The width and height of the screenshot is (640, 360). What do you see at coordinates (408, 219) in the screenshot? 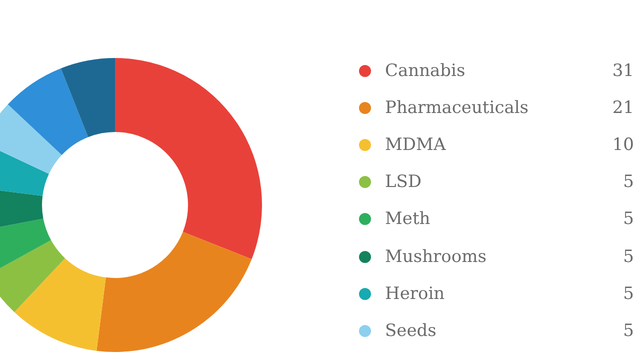
I see `legend-label: Meth` at bounding box center [408, 219].